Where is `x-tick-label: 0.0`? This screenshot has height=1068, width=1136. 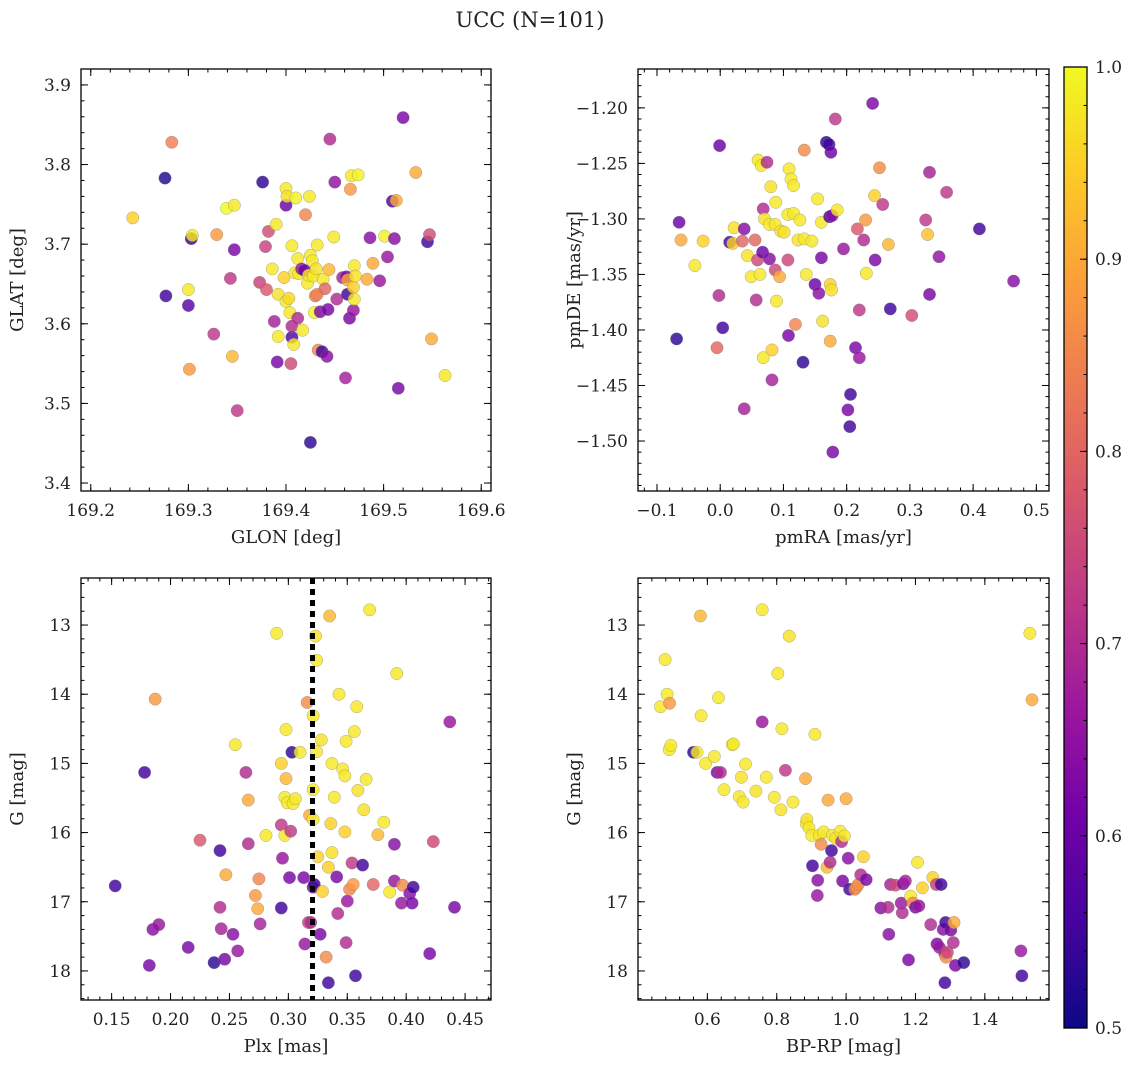
x-tick-label: 0.0 is located at coordinates (720, 511).